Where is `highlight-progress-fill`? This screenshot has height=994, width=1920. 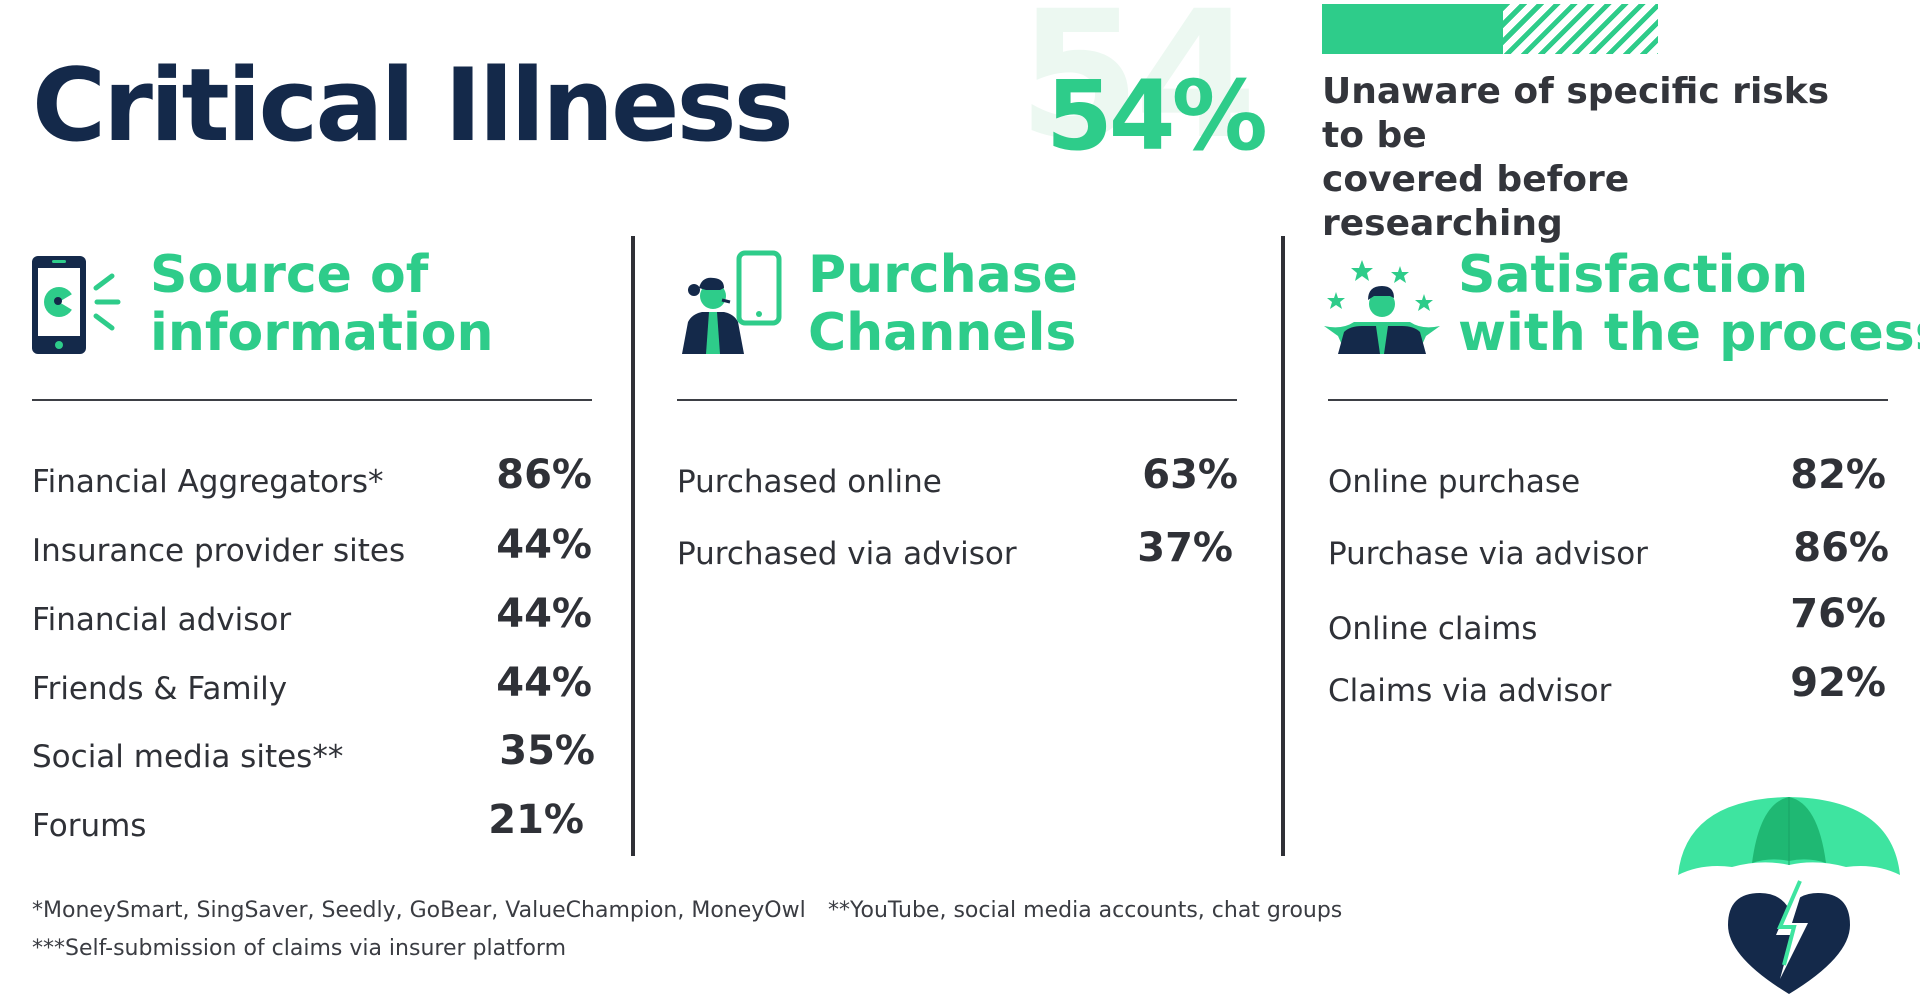 highlight-progress-fill is located at coordinates (1413, 29).